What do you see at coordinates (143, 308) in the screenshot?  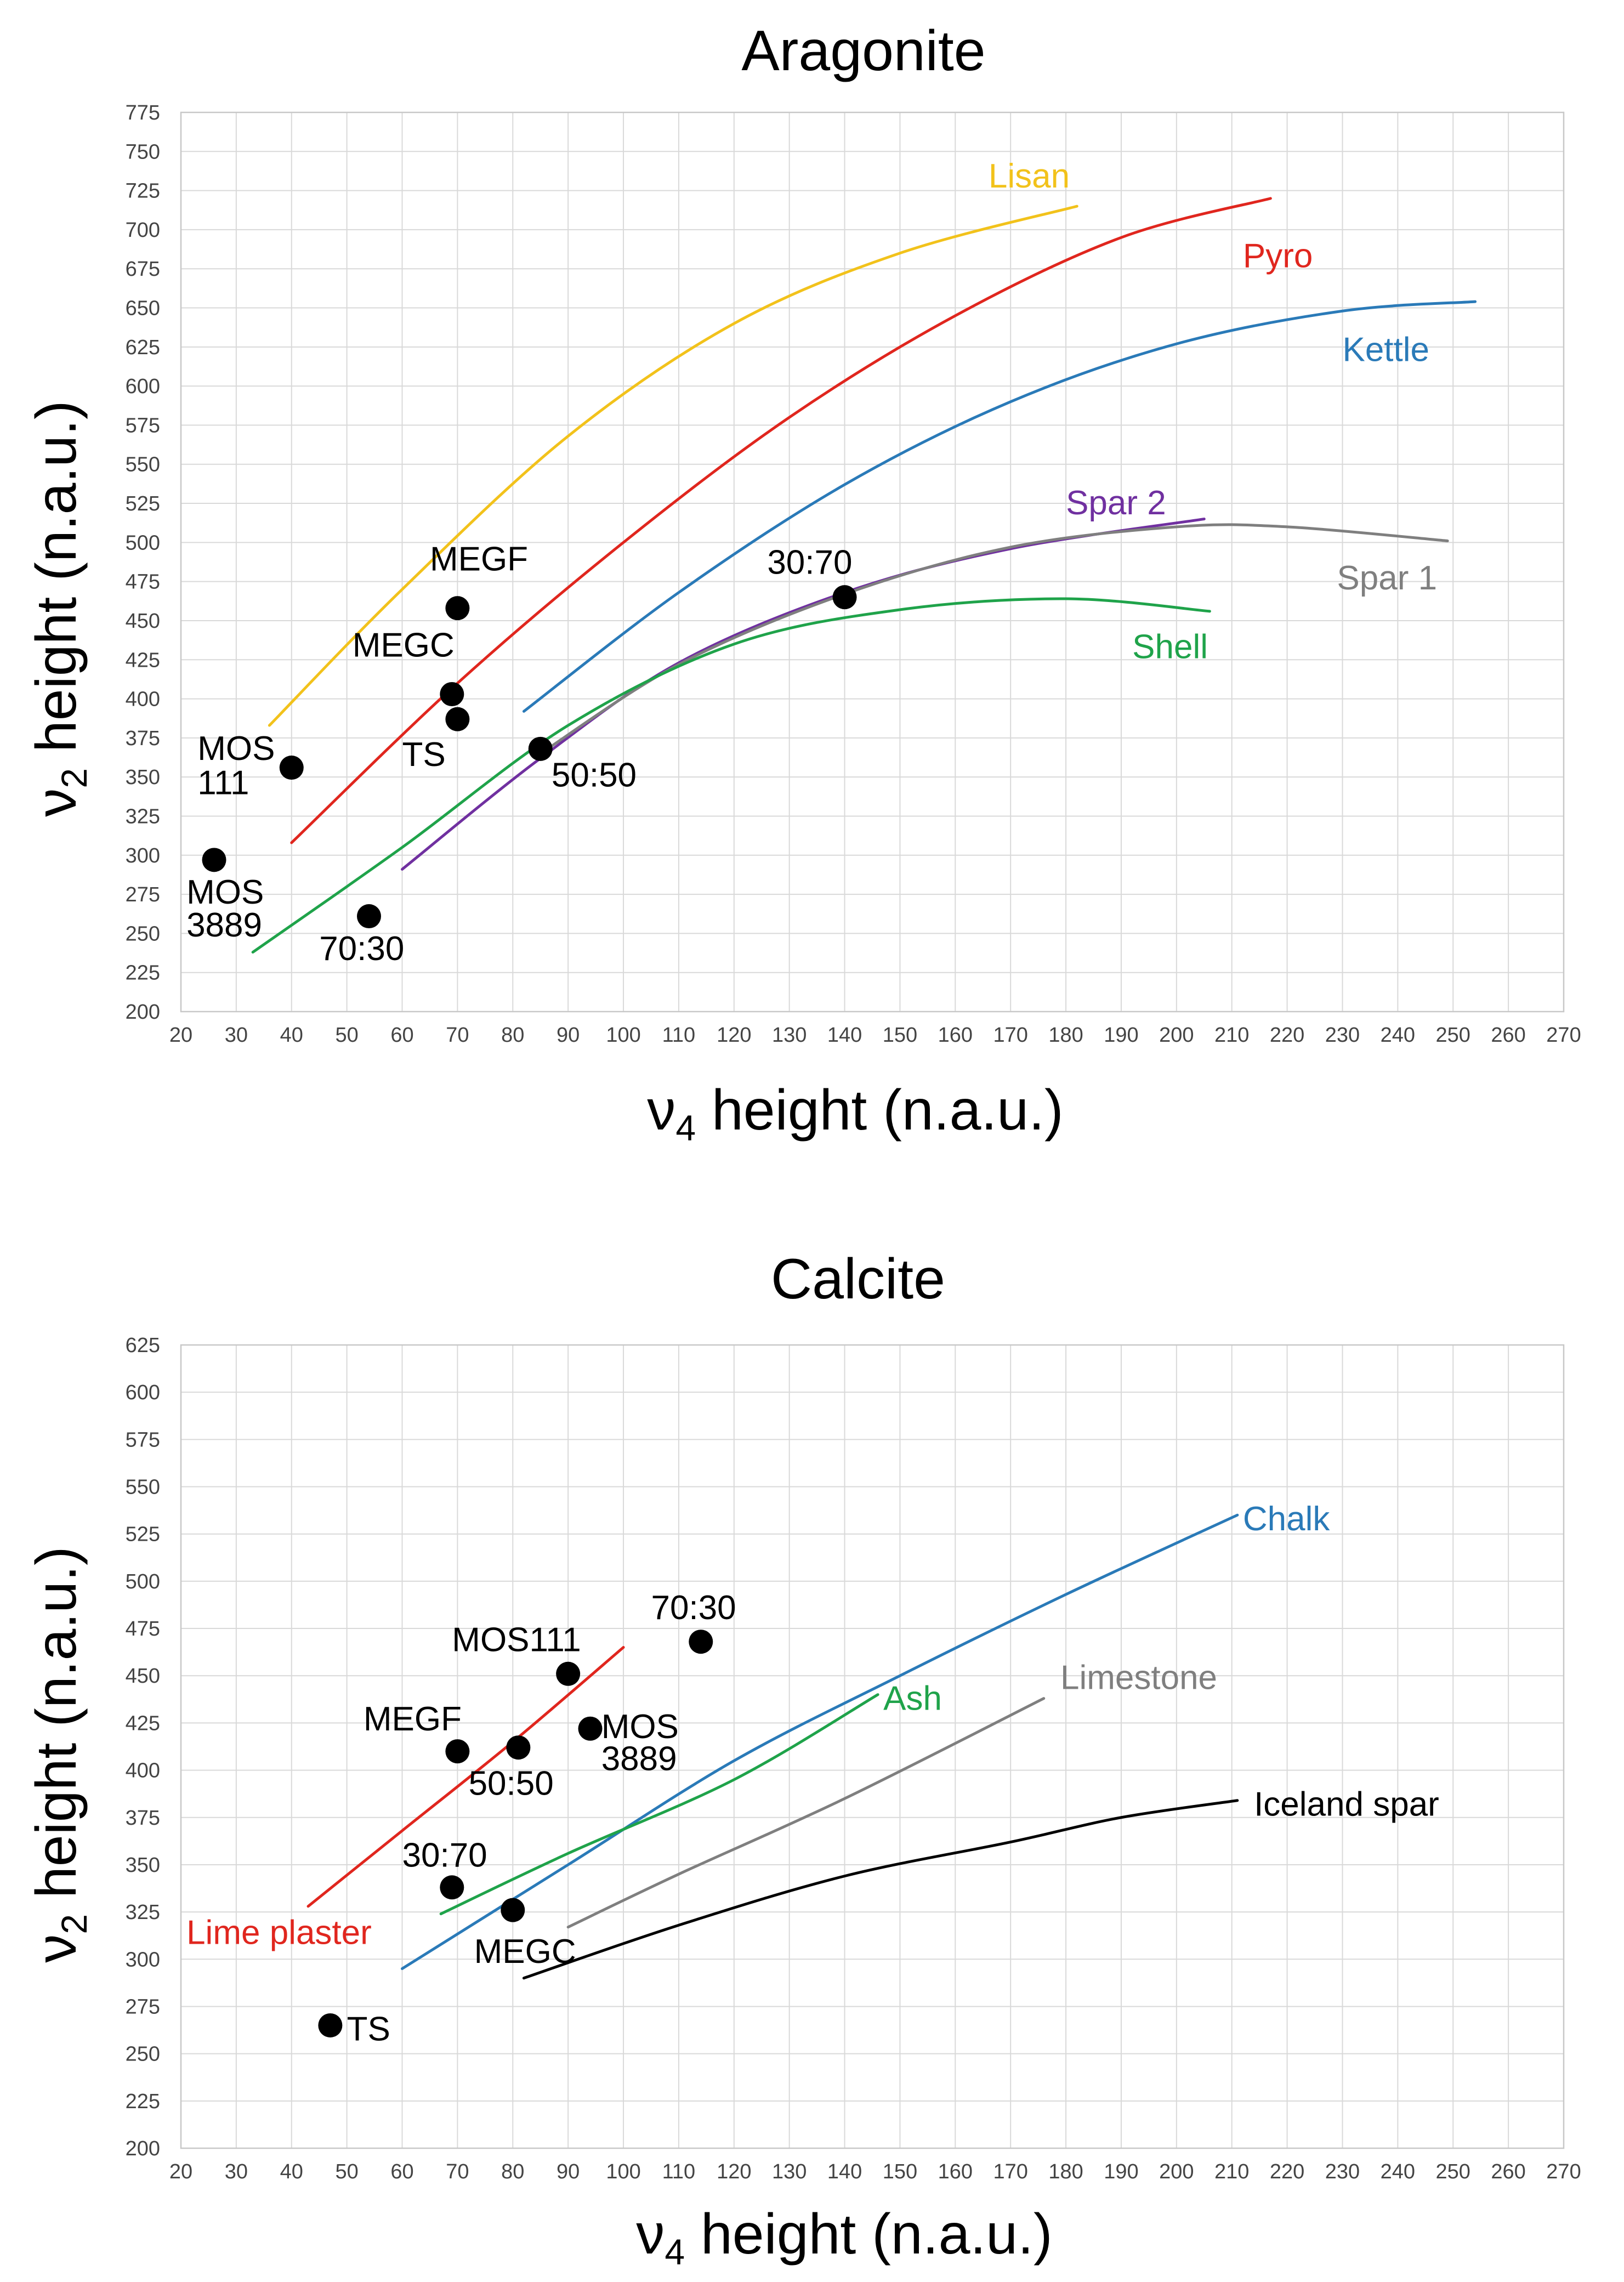 I see `y-tick-label: 650` at bounding box center [143, 308].